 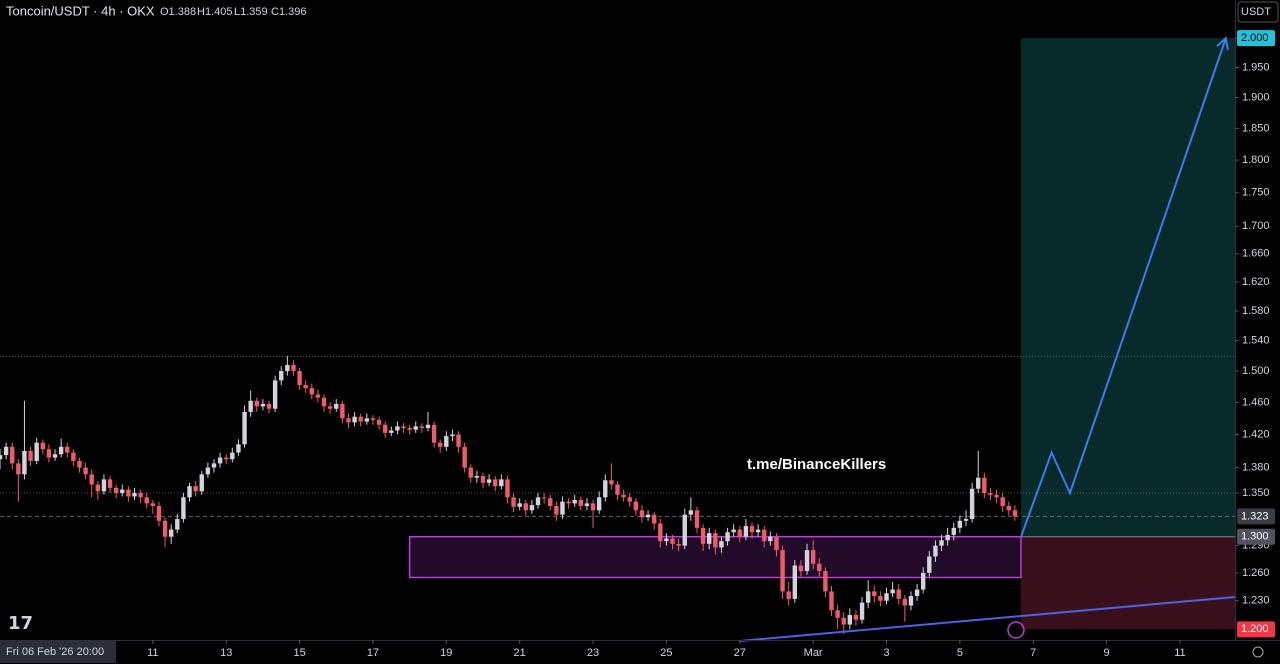 What do you see at coordinates (960, 653) in the screenshot?
I see `x-tick-label: 5` at bounding box center [960, 653].